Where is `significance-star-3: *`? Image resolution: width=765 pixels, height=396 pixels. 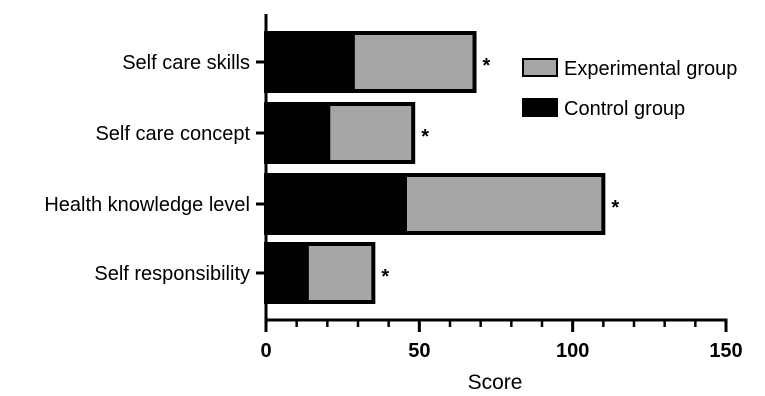
significance-star-3: * is located at coordinates (385, 277).